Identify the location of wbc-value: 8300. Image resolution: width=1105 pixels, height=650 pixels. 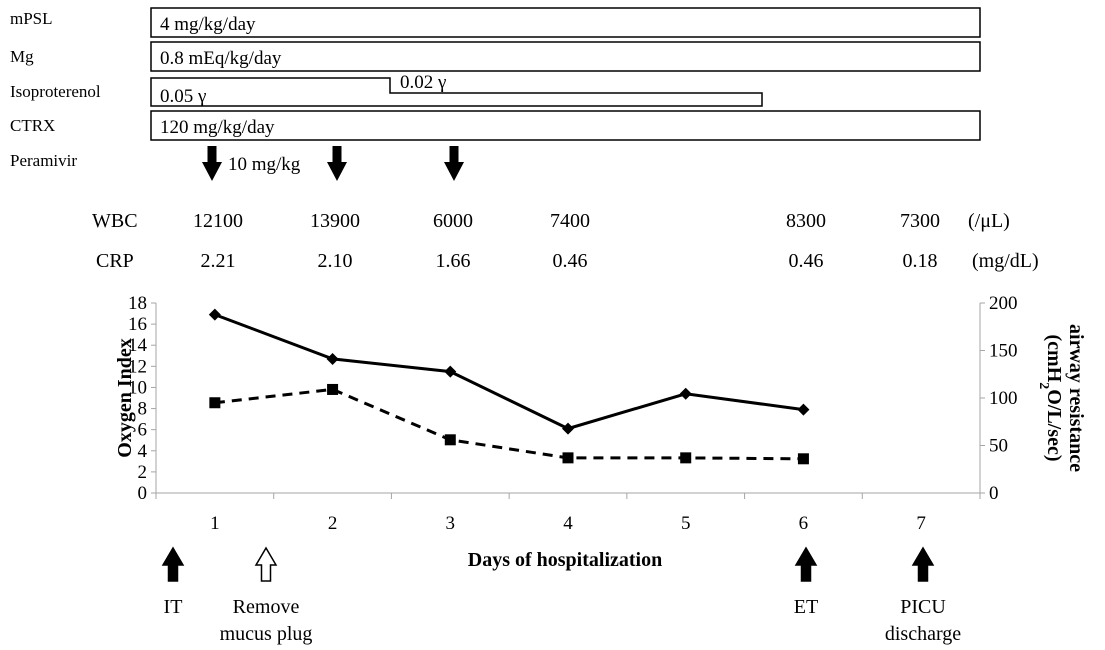
(806, 221).